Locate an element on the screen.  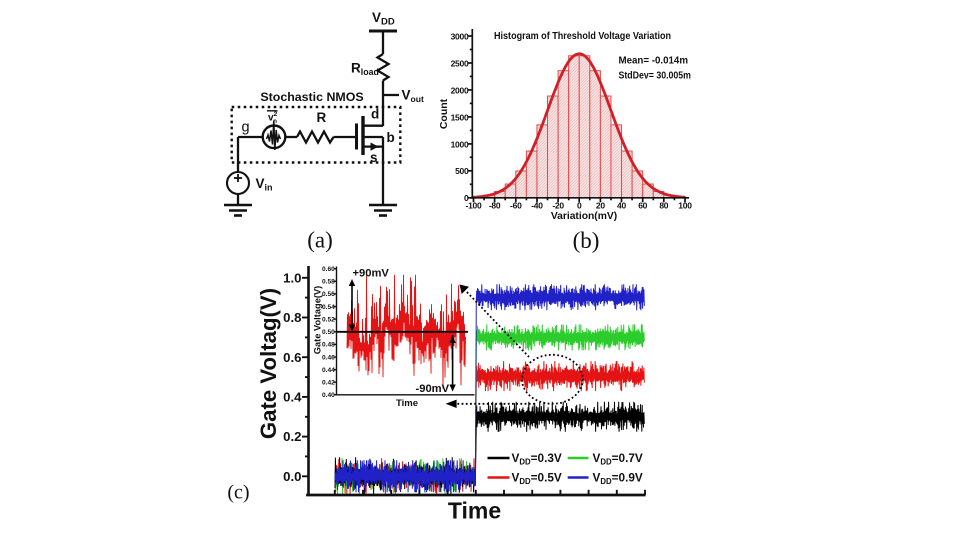
svg-text: 0.44 is located at coordinates (328, 370).